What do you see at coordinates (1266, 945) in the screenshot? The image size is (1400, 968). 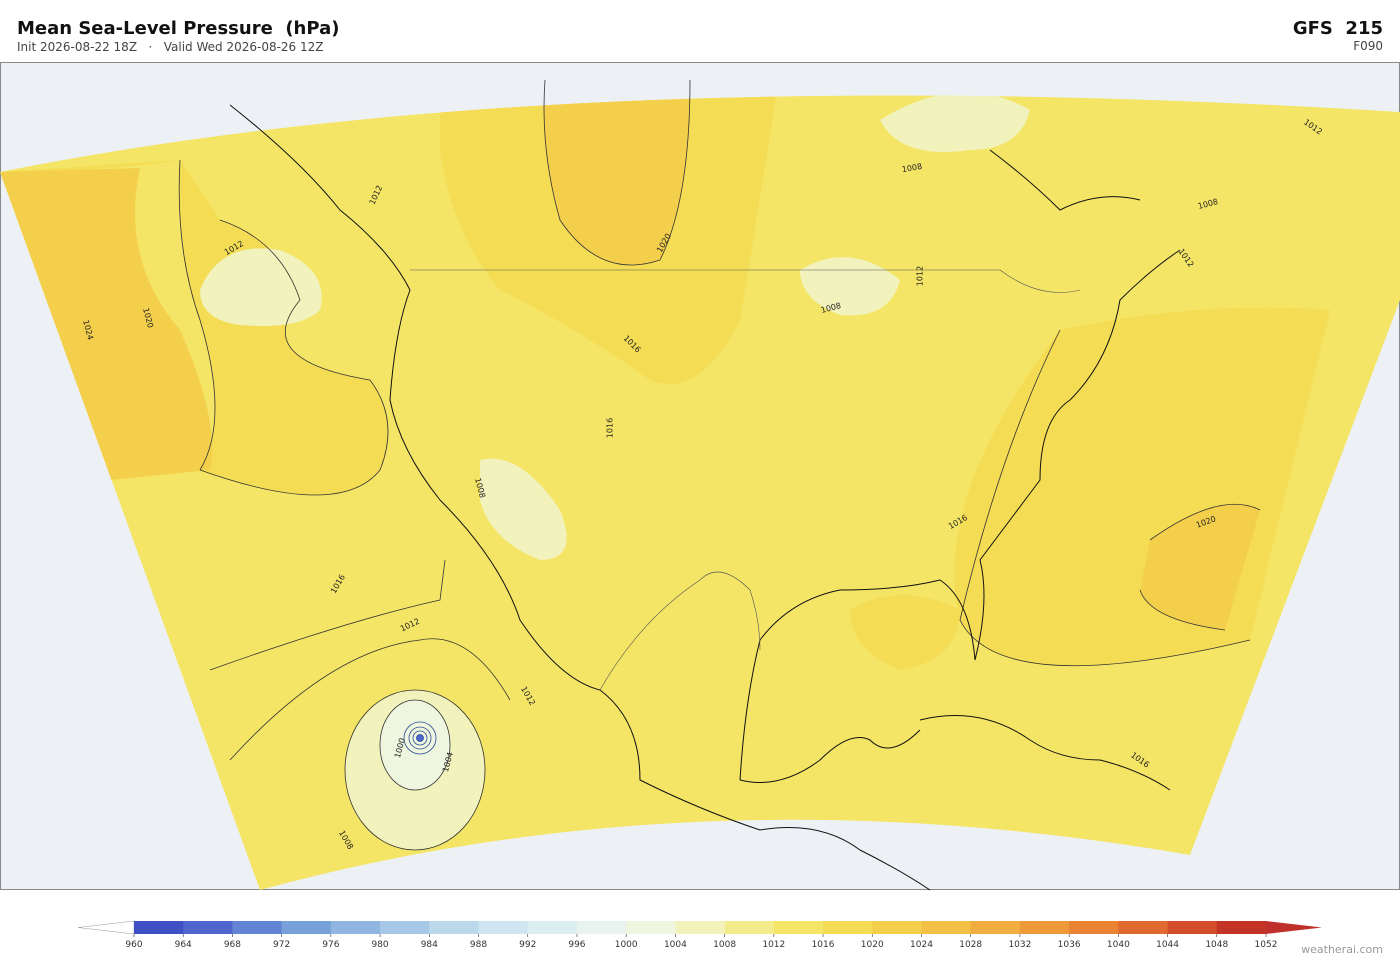 I see `colorbar-tick-label: 1052` at bounding box center [1266, 945].